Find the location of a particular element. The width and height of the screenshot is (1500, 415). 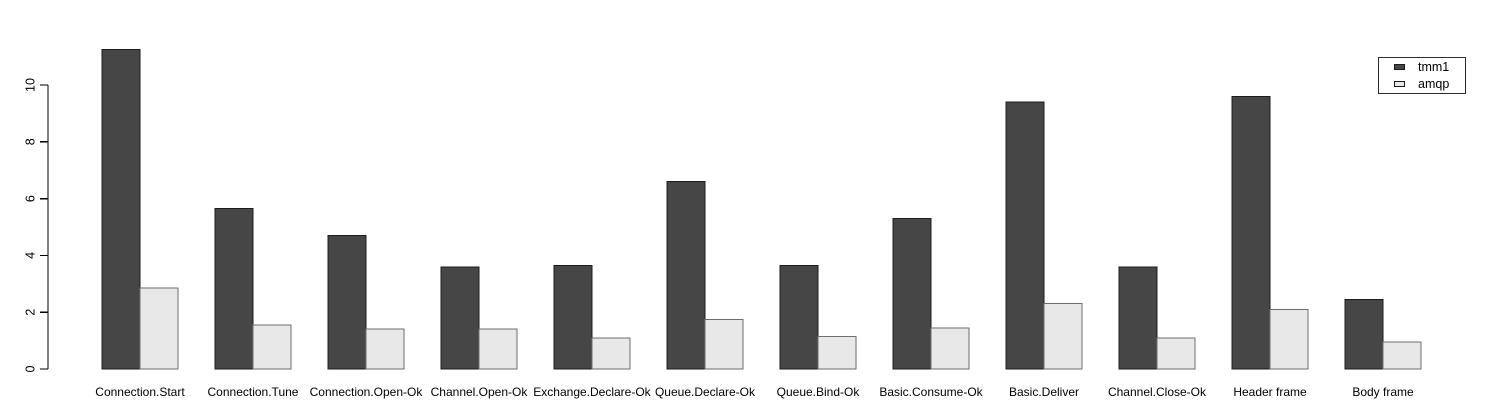

bar-tmm1-connection-tune is located at coordinates (234, 289).